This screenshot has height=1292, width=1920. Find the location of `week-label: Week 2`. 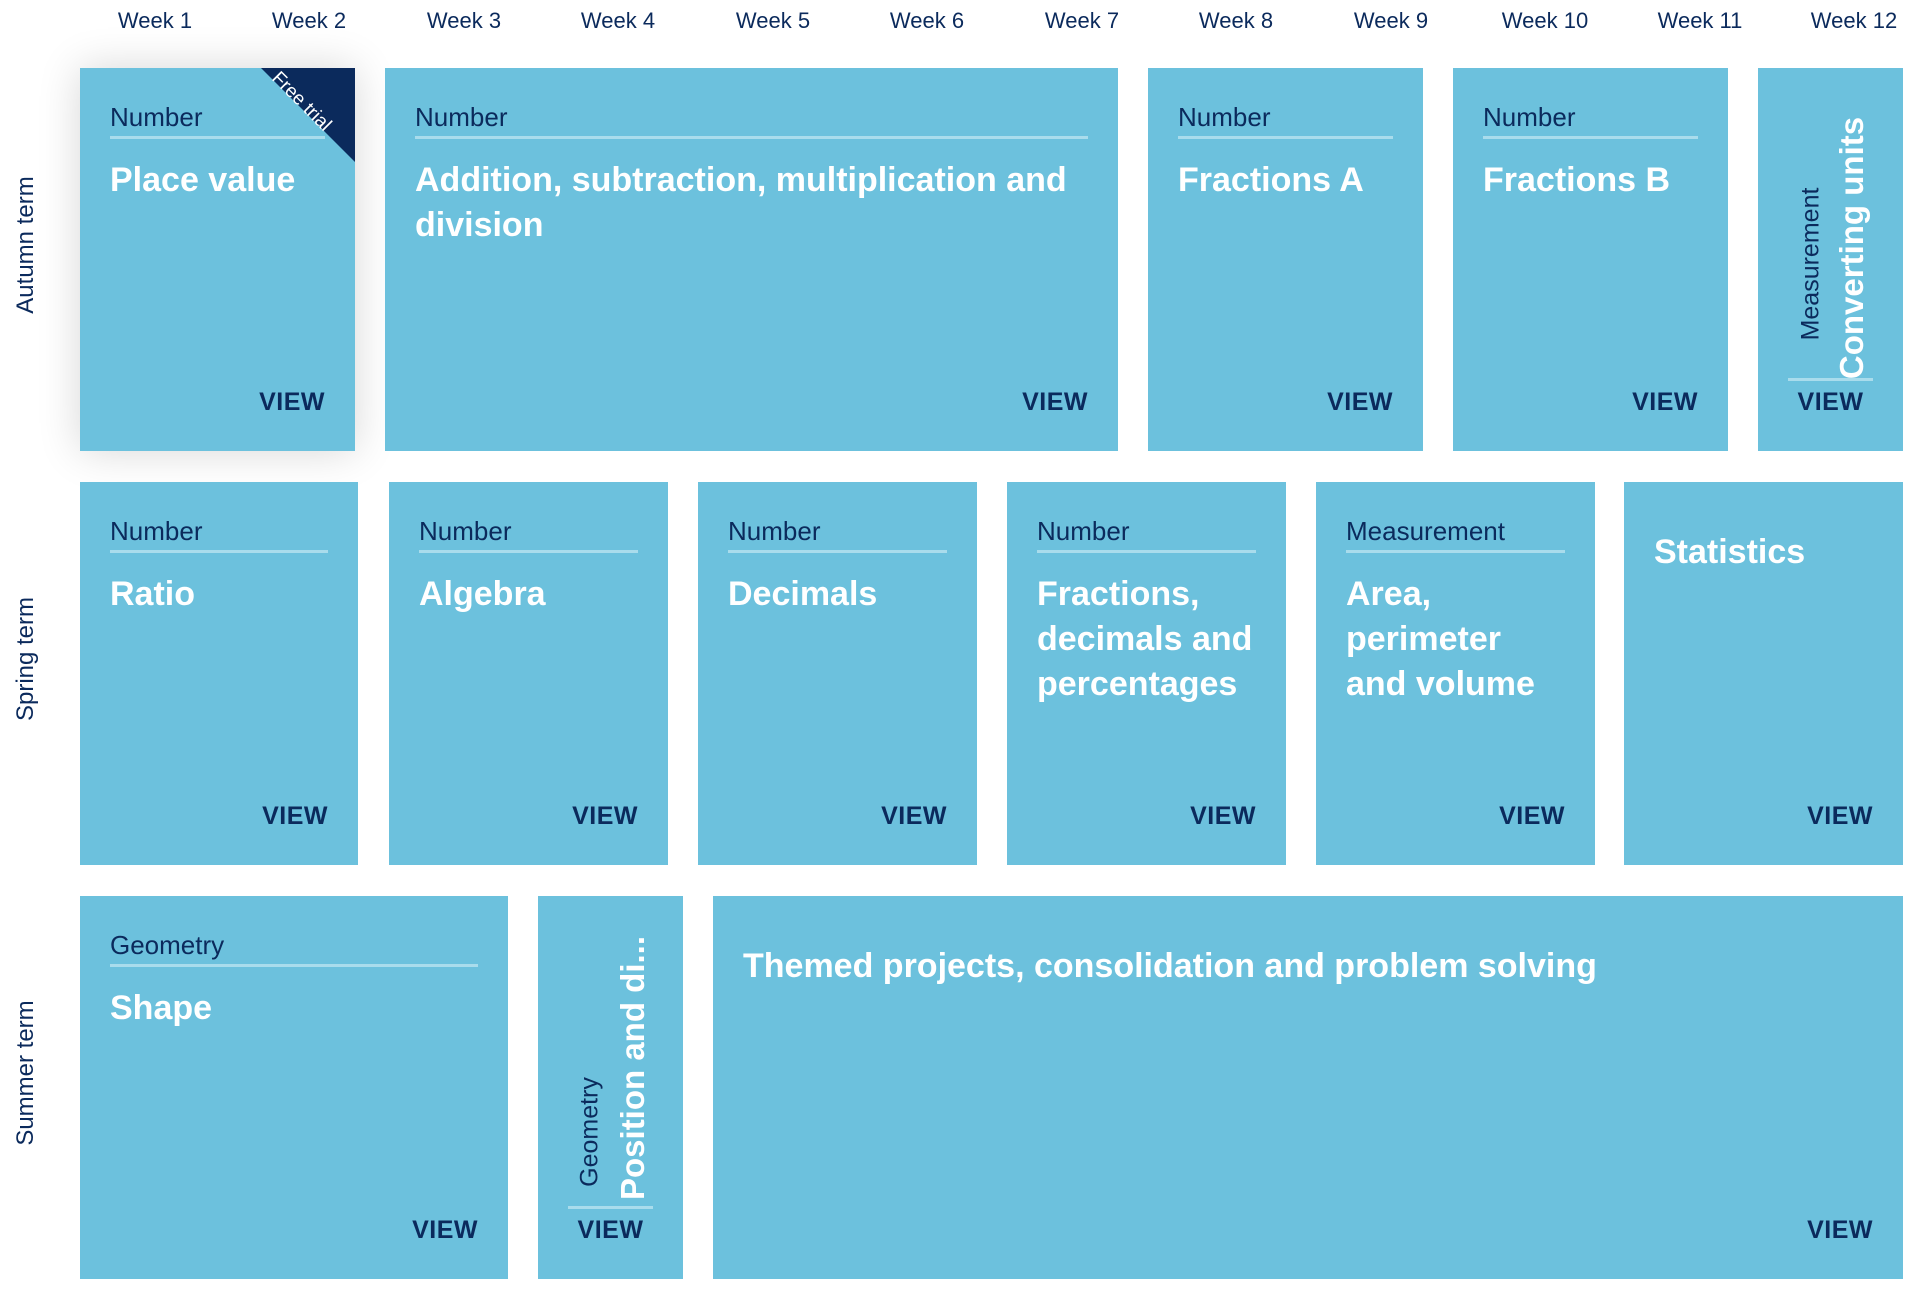

week-label: Week 2 is located at coordinates (309, 20).